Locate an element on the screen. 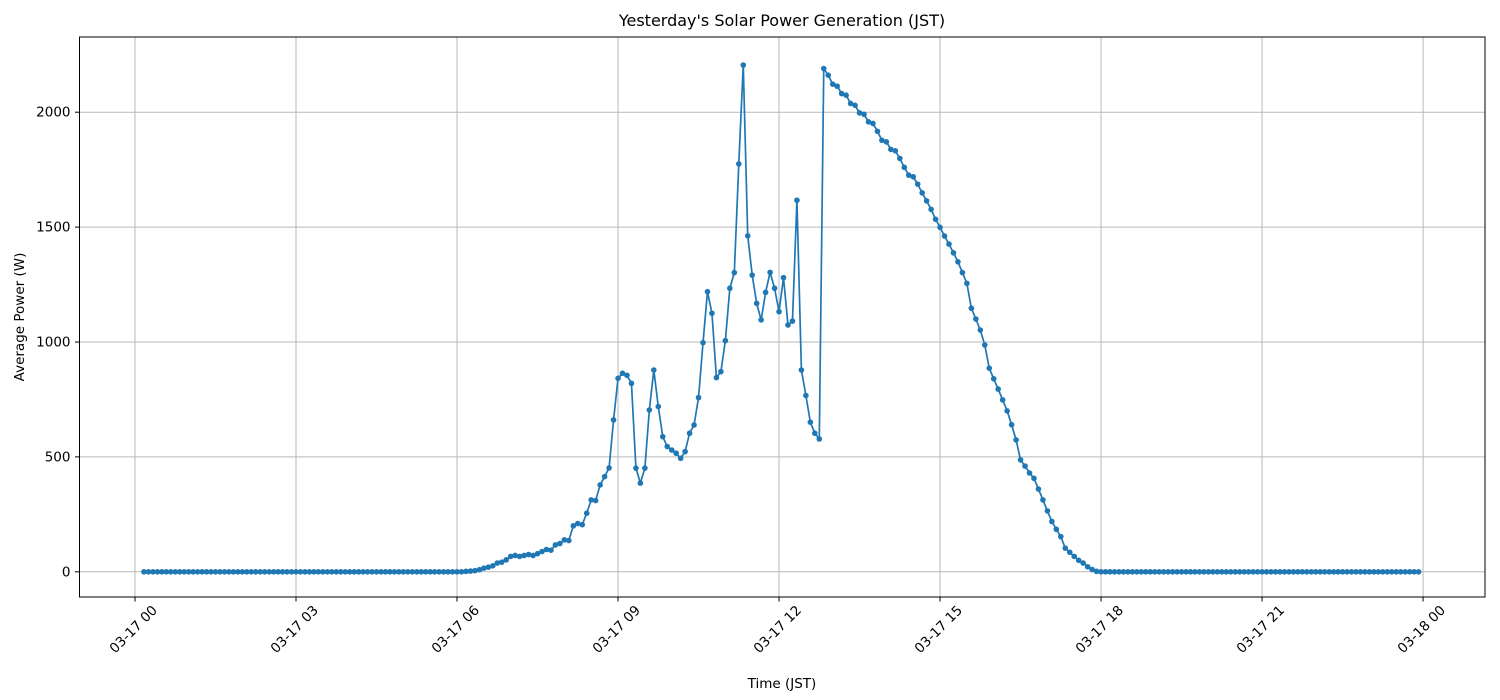 The height and width of the screenshot is (700, 1500). y-tick-label: 0 is located at coordinates (66, 572).